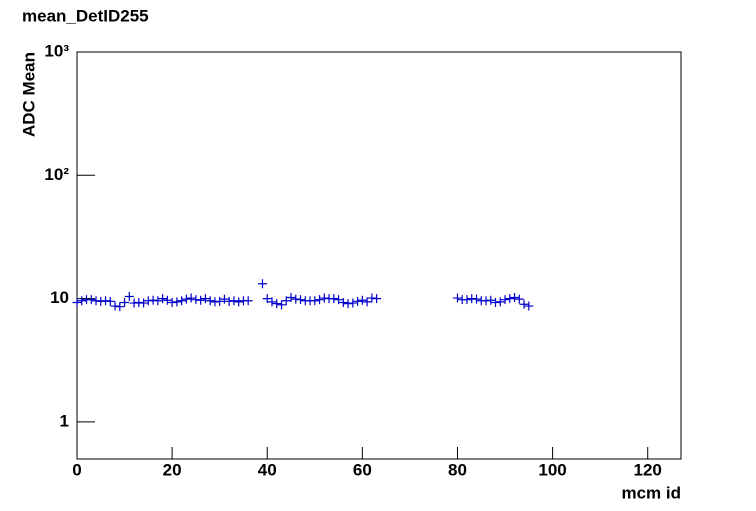 The image size is (756, 511). Describe the element at coordinates (64, 420) in the screenshot. I see `y-tick-label: 1` at that location.